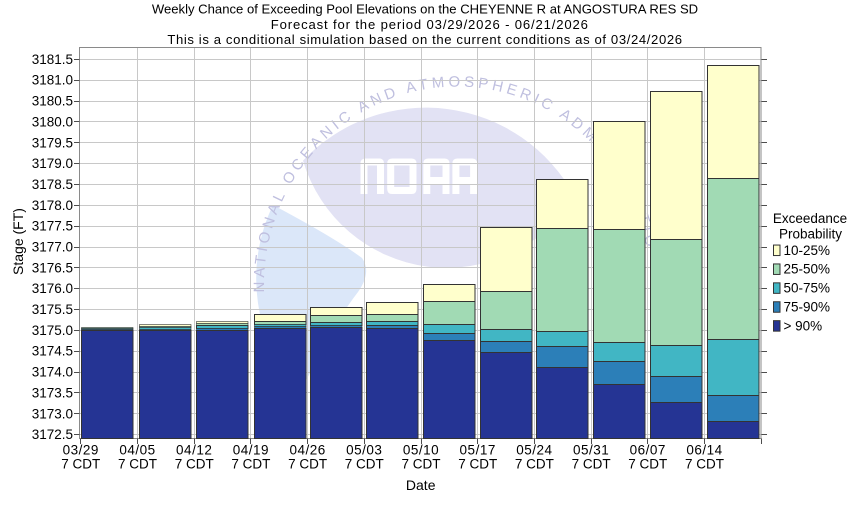 The width and height of the screenshot is (850, 505). Describe the element at coordinates (364, 449) in the screenshot. I see `svg-text: 05/03` at that location.